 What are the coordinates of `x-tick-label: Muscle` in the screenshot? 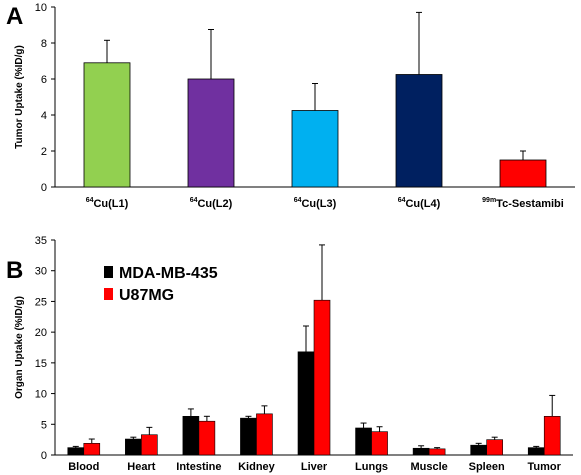 It's located at (428, 467).